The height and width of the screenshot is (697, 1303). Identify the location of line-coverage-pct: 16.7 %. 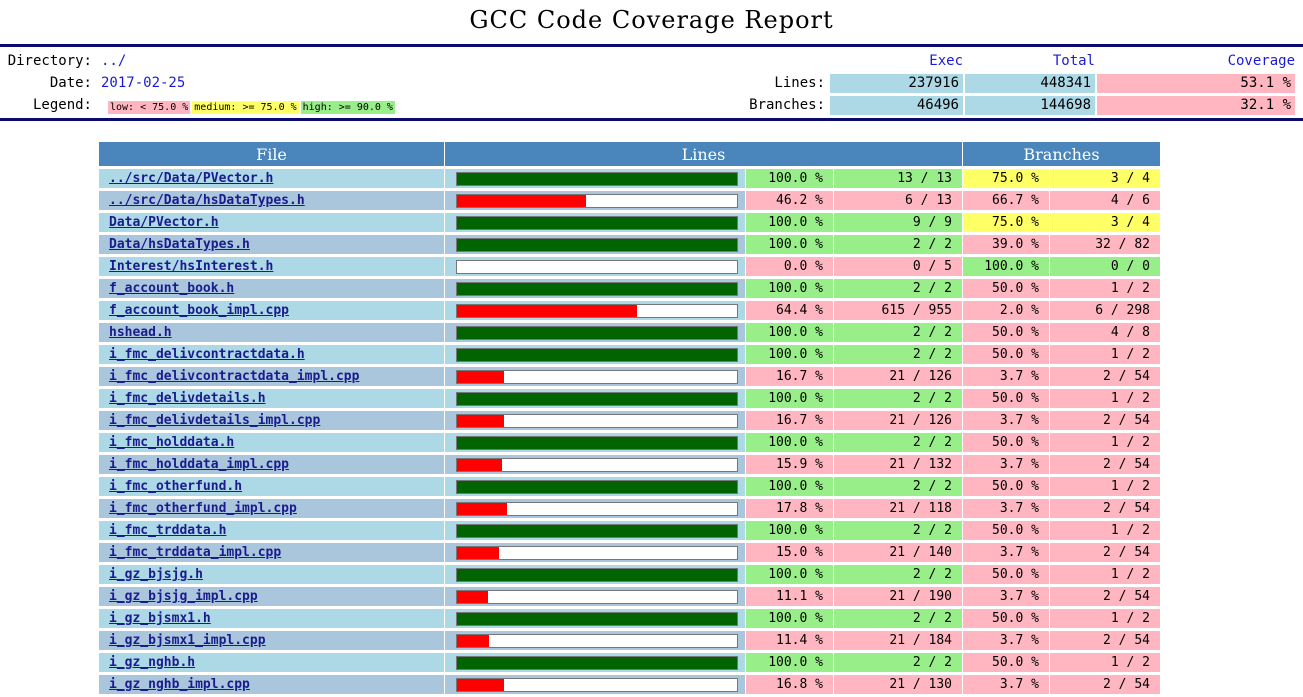
(789, 420).